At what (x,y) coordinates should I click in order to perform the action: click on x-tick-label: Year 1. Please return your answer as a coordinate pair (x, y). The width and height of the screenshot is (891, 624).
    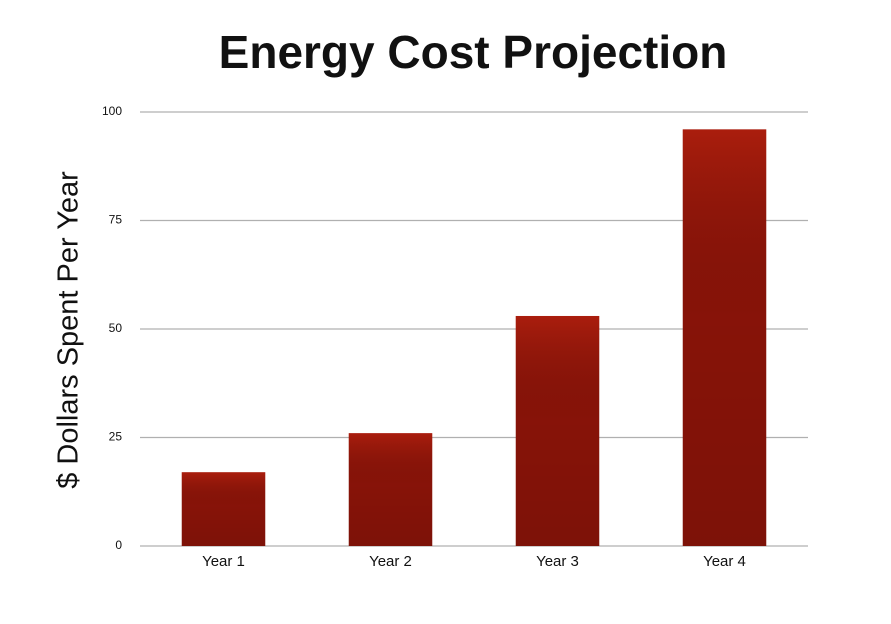
    Looking at the image, I should click on (223, 561).